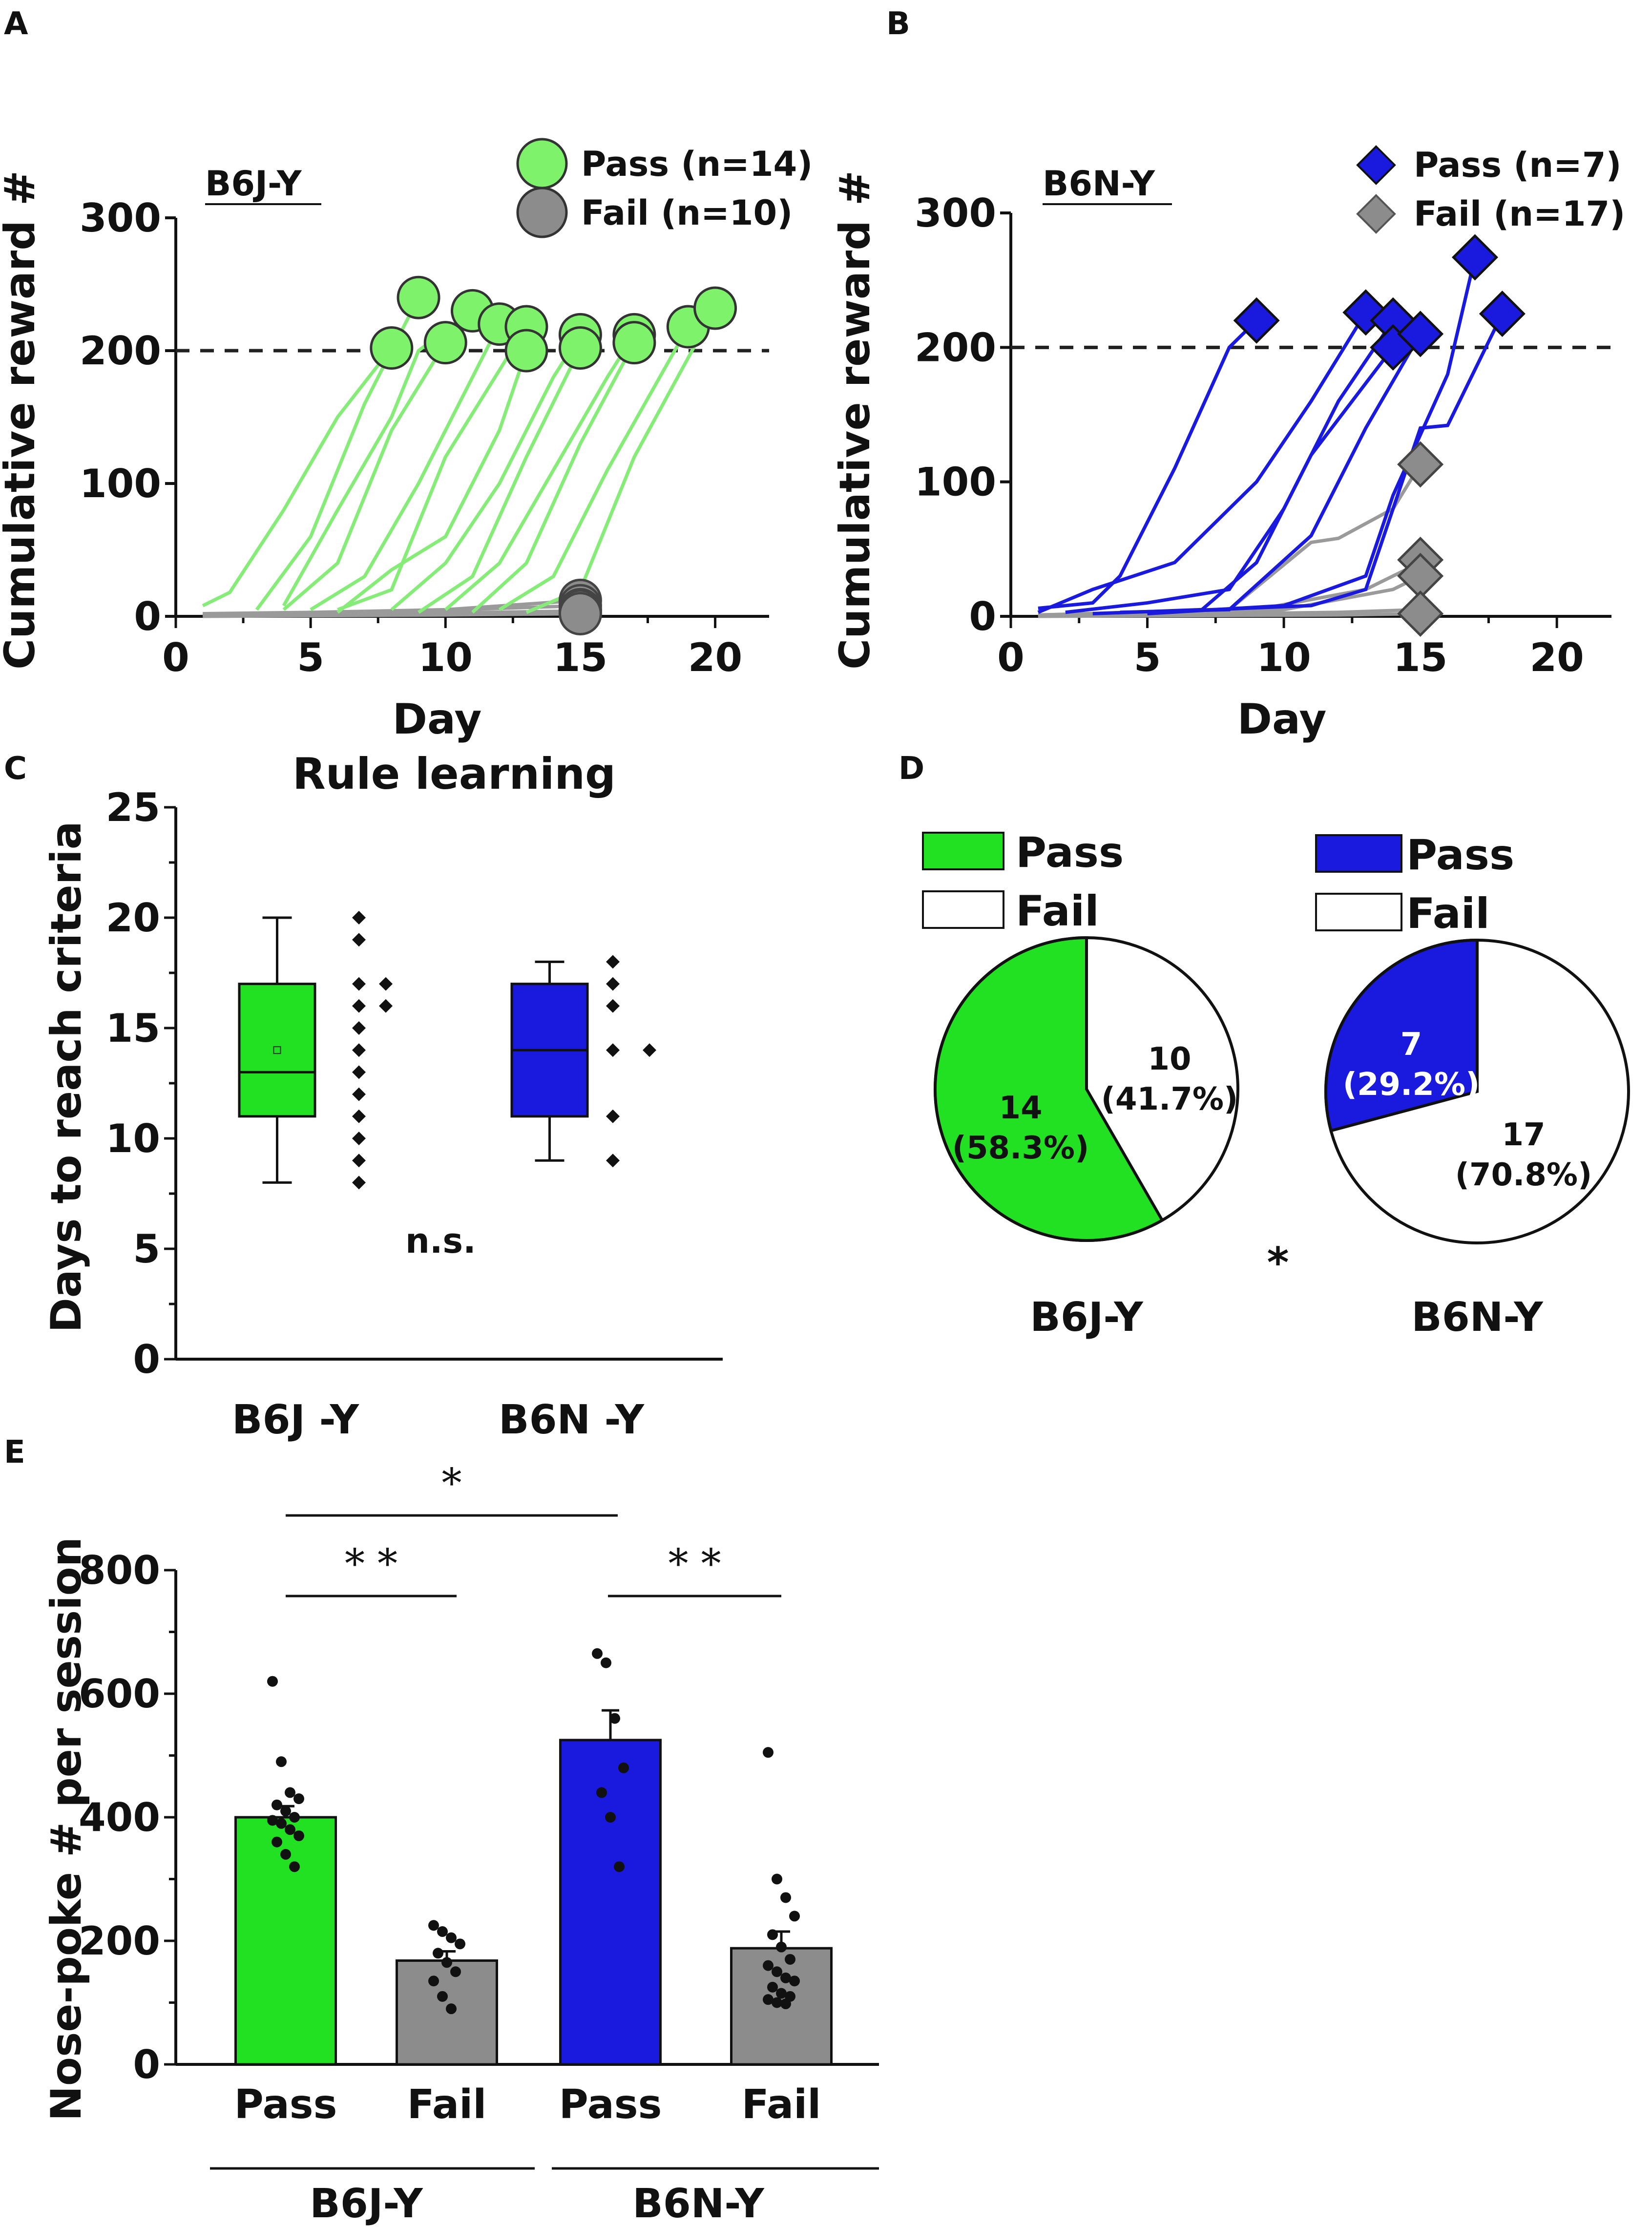  I want to click on panel-c-title: Rule learning, so click(454, 774).